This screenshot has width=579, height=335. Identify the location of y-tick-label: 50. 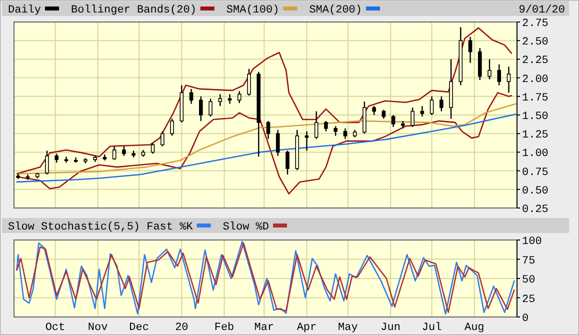
(529, 280).